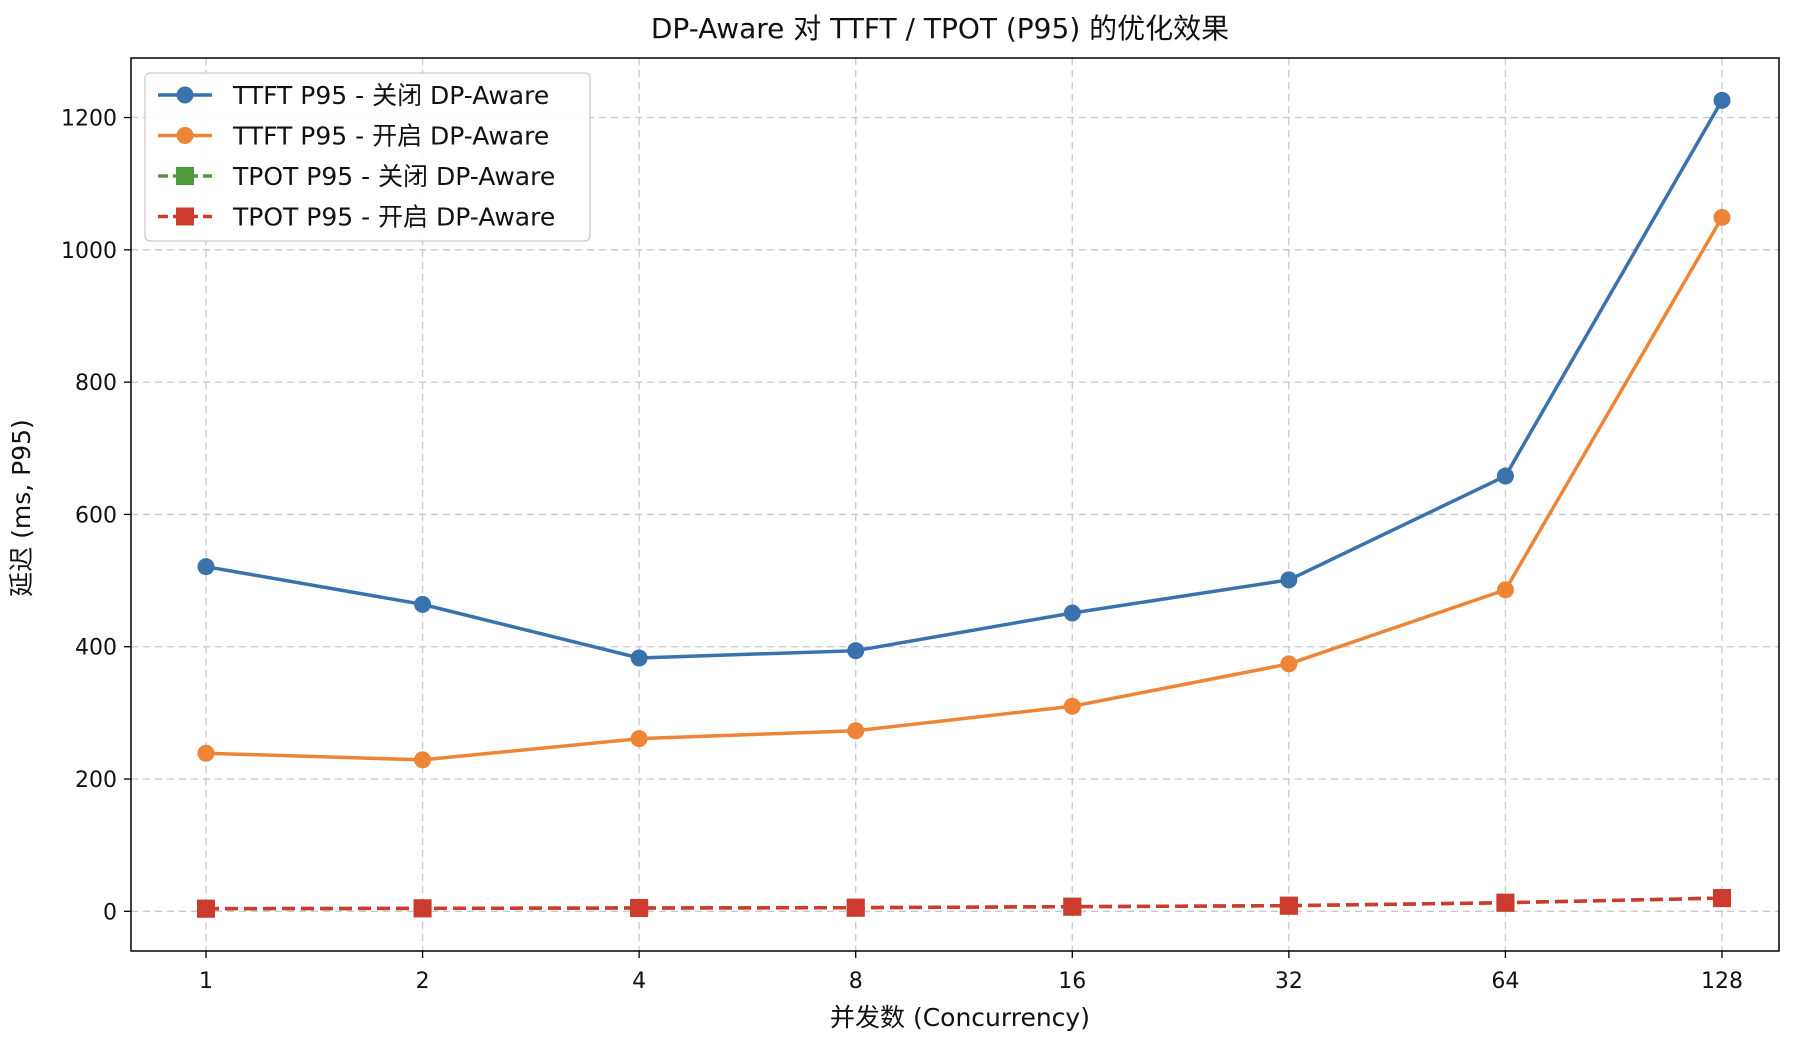  I want to click on legend-label: TTFT P95 - 关闭 DP-Aware, so click(390, 95).